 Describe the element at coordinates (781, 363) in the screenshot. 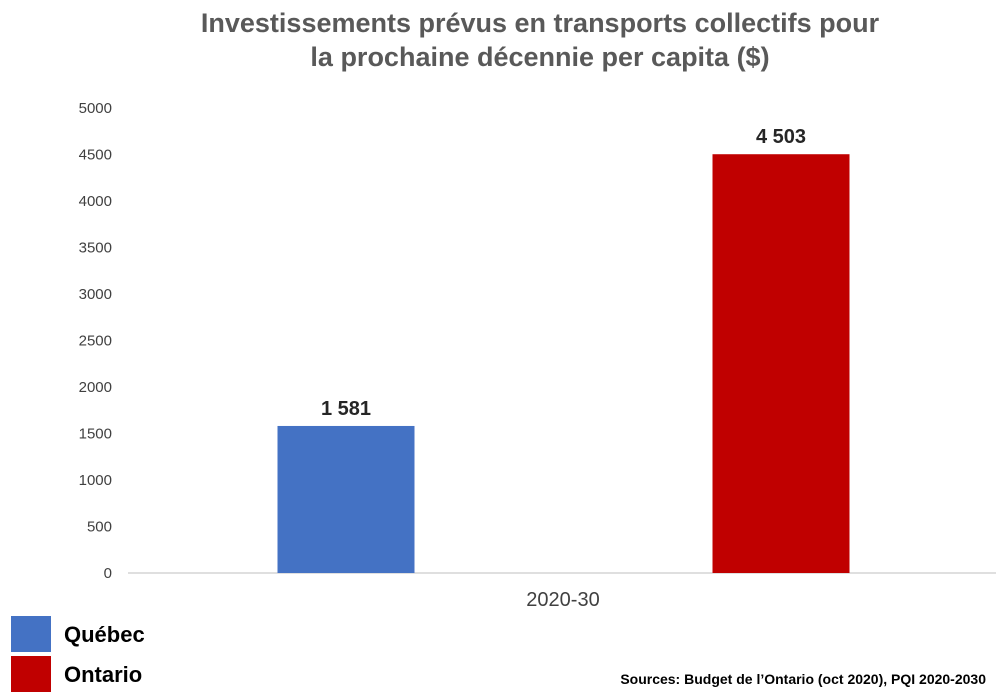

I see `bar-ontario` at that location.